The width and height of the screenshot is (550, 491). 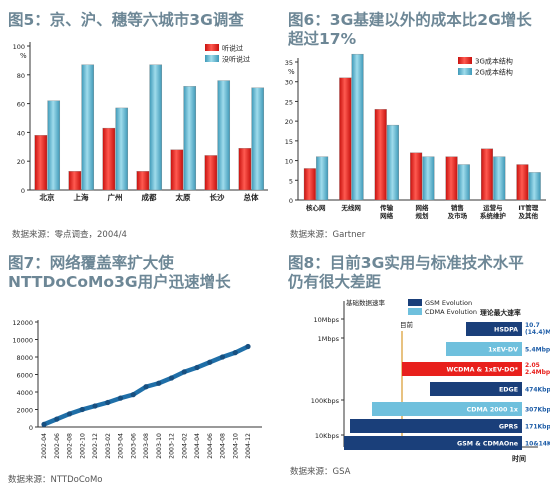 I want to click on category-label: 及市场, so click(x=458, y=215).